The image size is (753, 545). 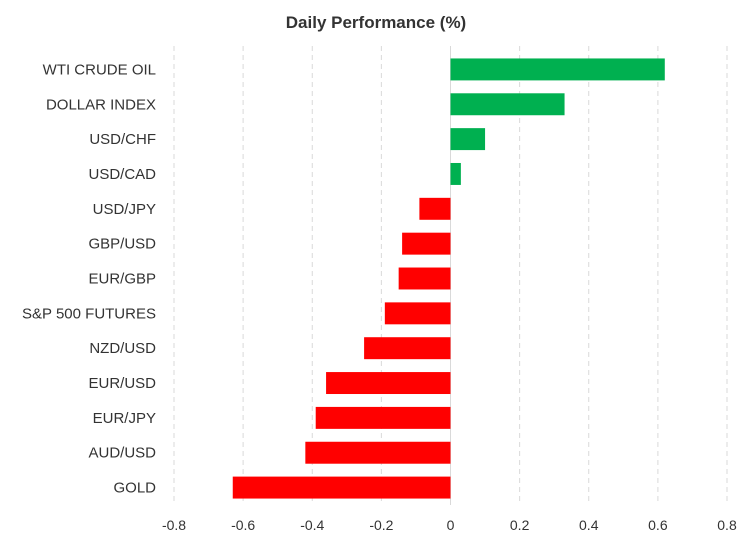 What do you see at coordinates (122, 383) in the screenshot?
I see `category-label: EUR/USD` at bounding box center [122, 383].